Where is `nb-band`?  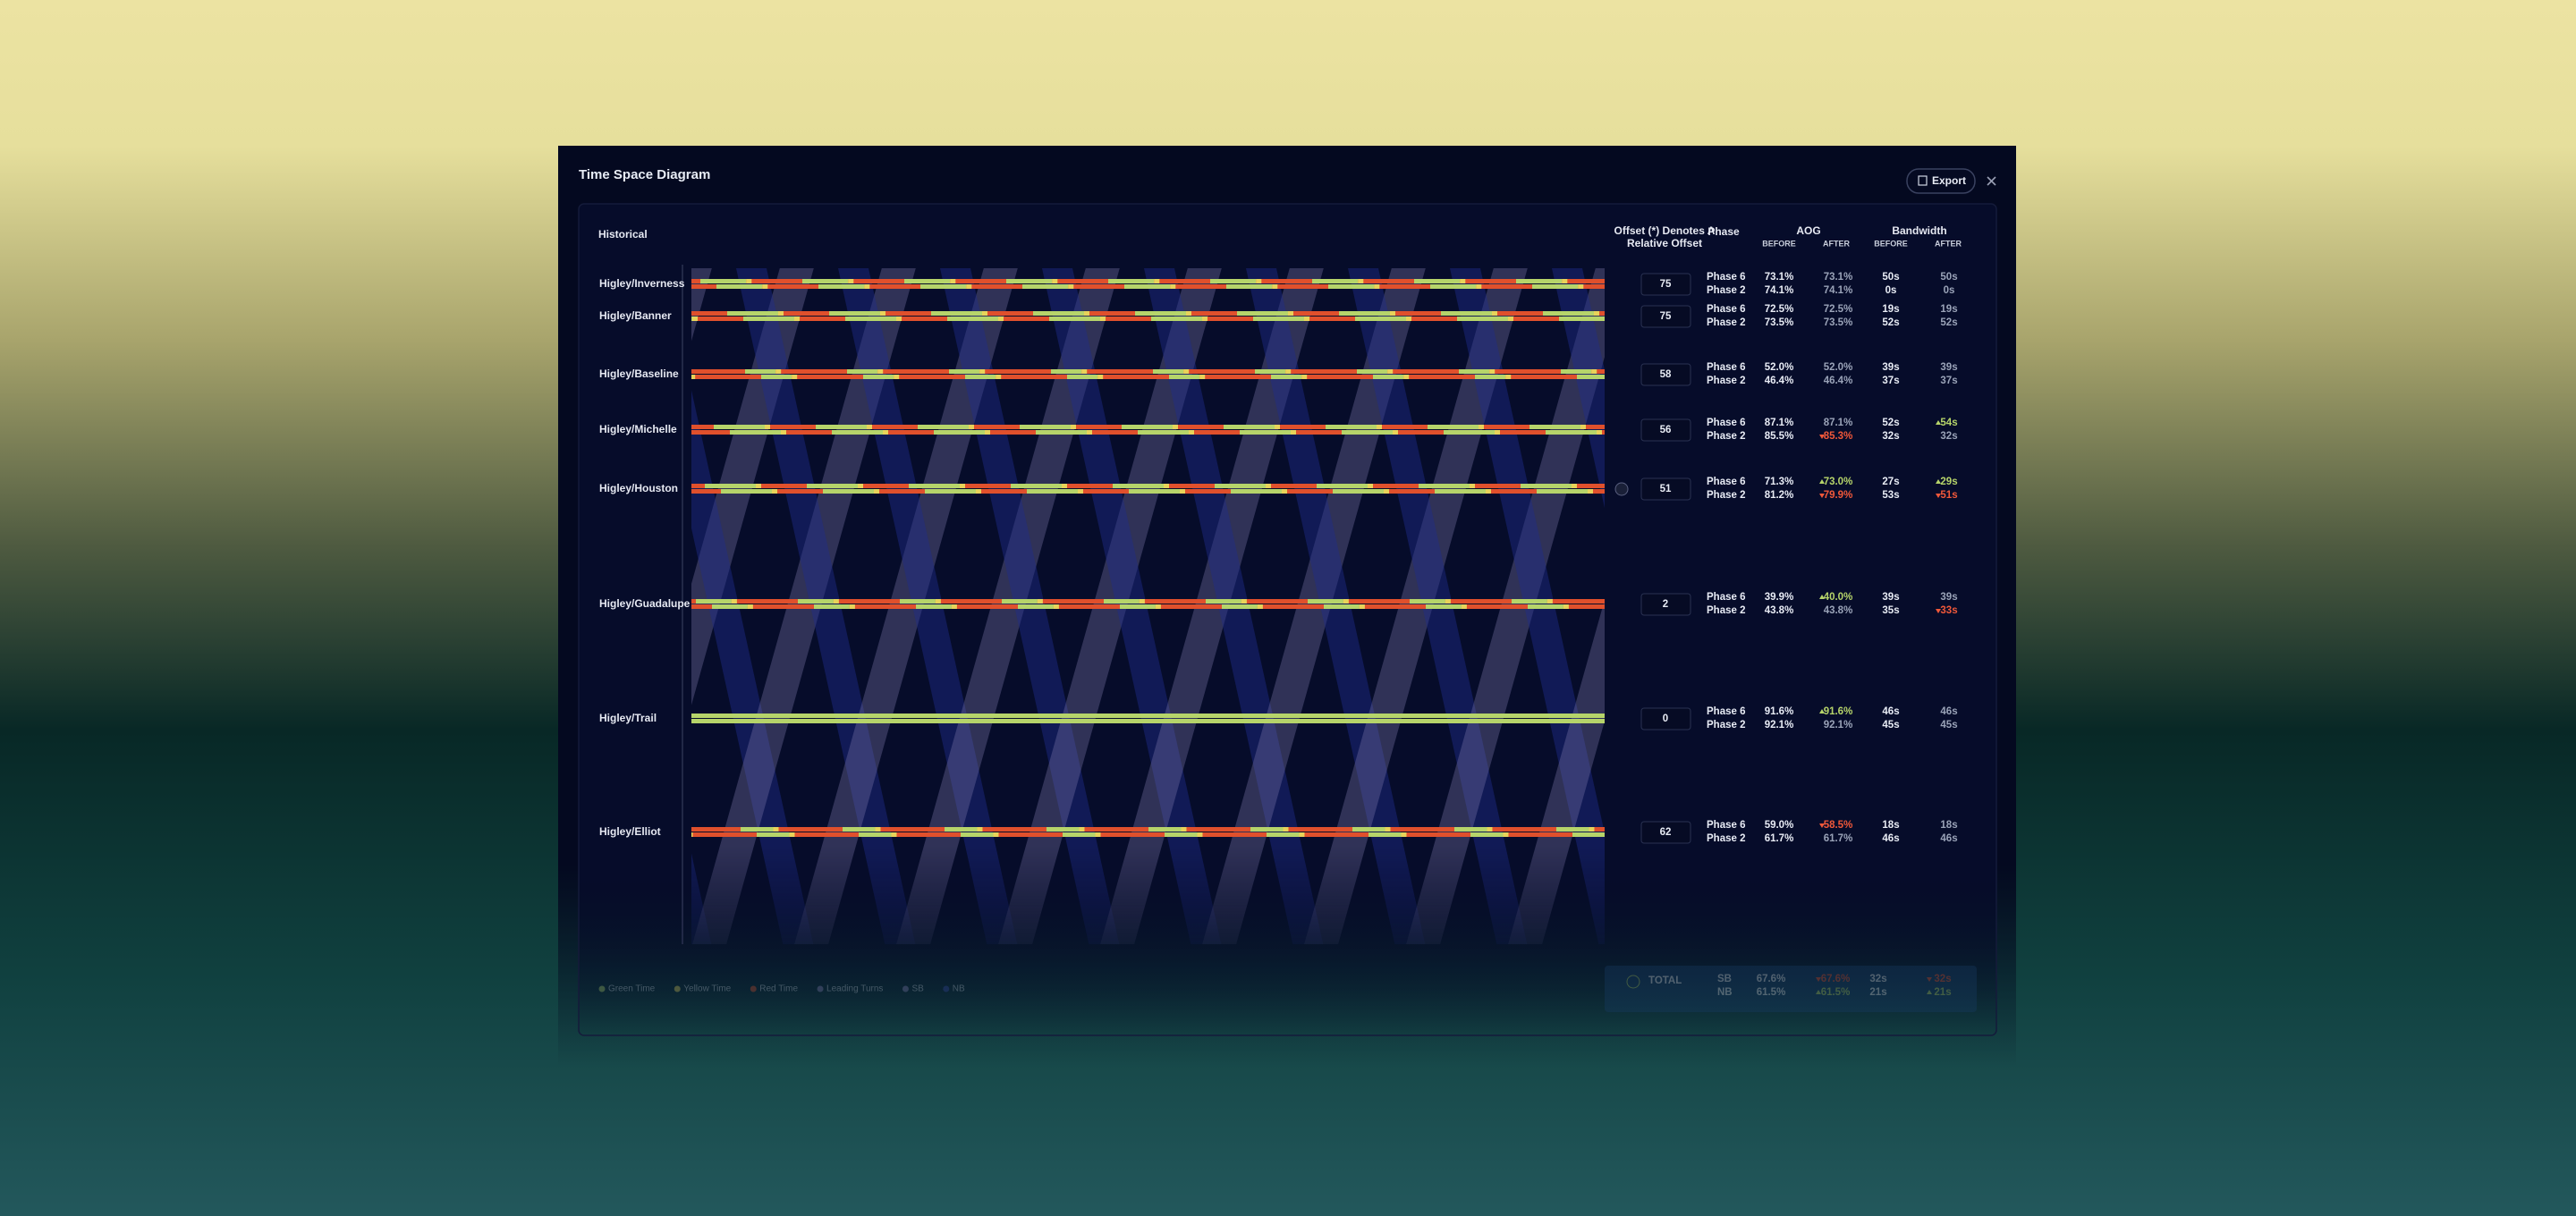
nb-band is located at coordinates (1578, 389).